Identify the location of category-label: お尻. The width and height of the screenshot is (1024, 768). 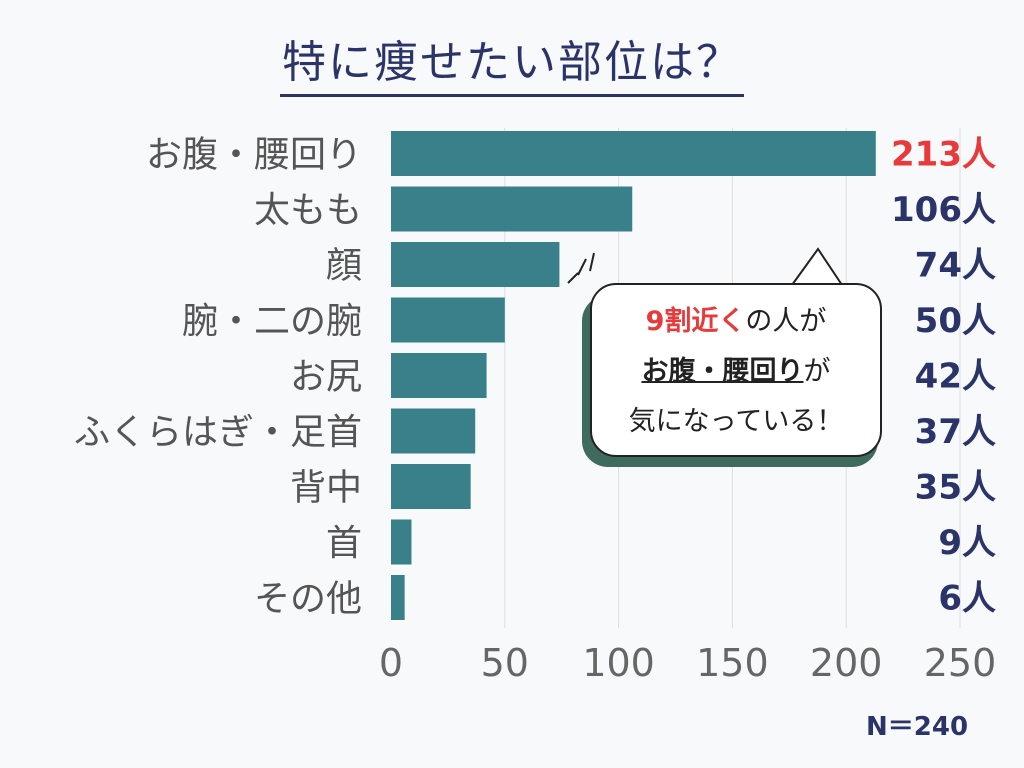
(326, 377).